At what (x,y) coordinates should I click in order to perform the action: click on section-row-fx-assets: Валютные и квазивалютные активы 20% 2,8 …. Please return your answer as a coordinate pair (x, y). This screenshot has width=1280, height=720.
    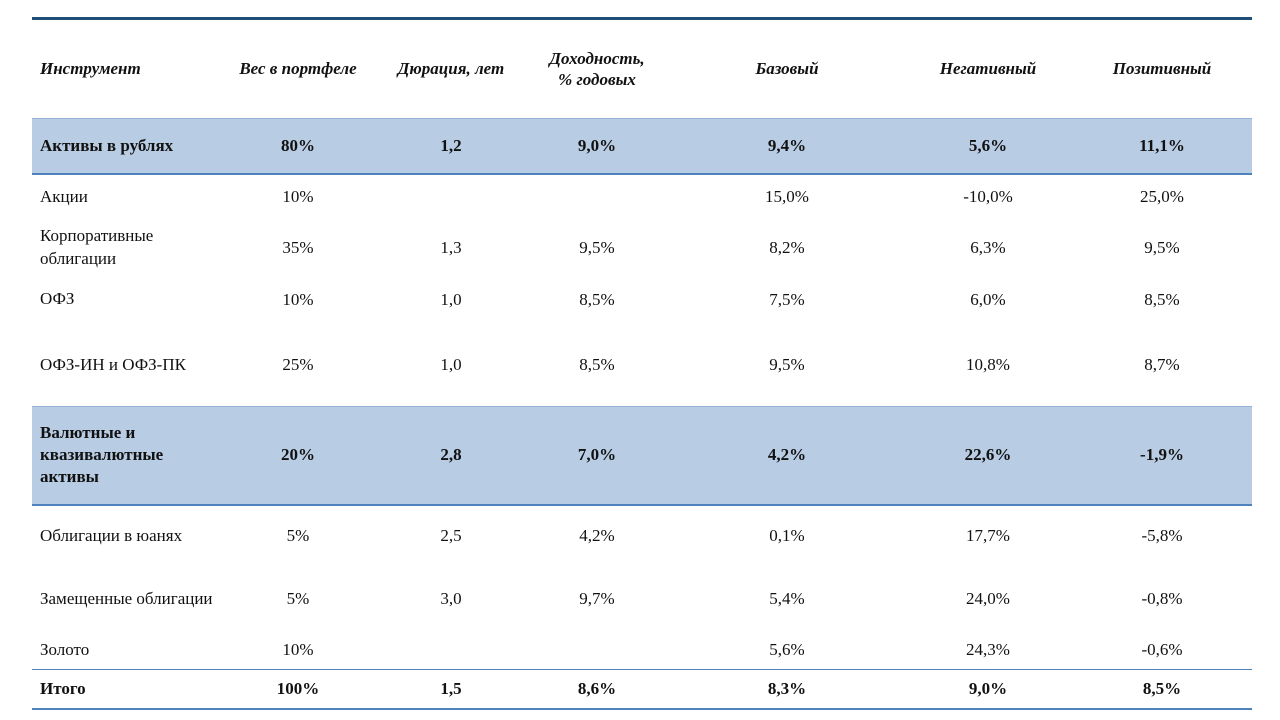
    Looking at the image, I should click on (642, 456).